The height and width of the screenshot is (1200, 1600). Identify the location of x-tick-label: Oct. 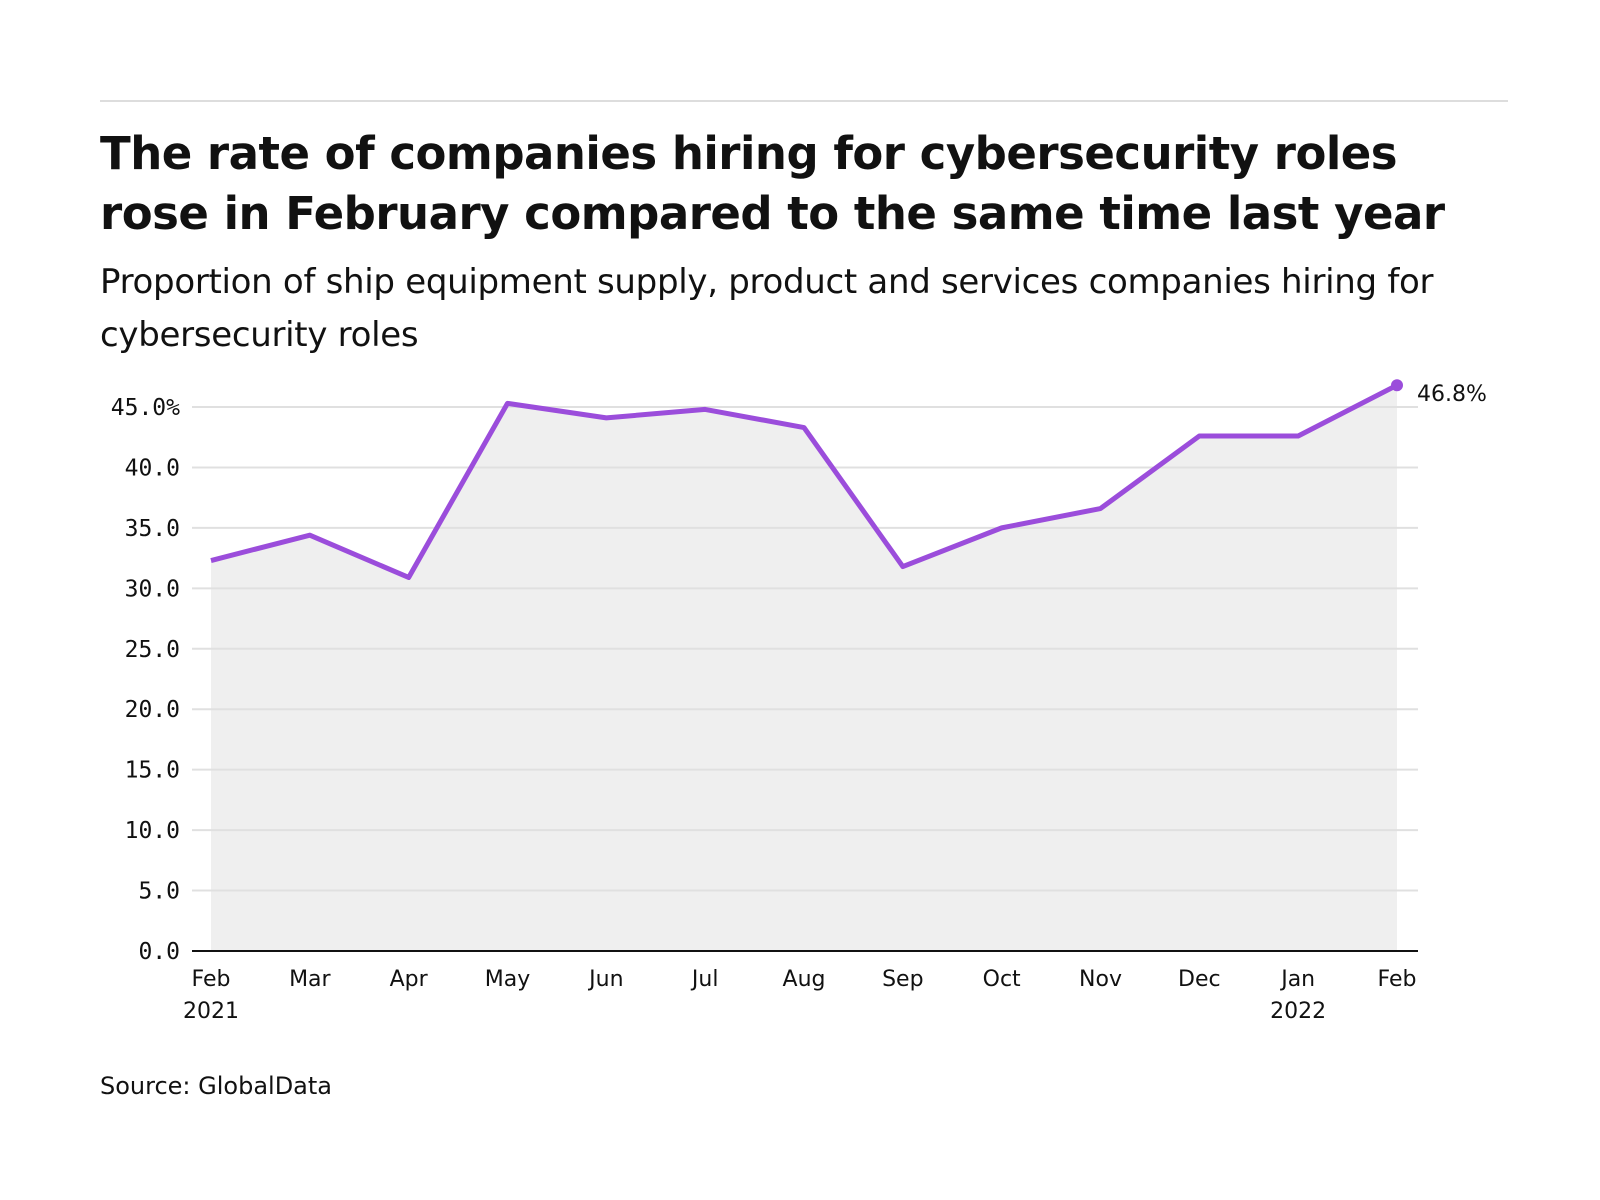
(1002, 979).